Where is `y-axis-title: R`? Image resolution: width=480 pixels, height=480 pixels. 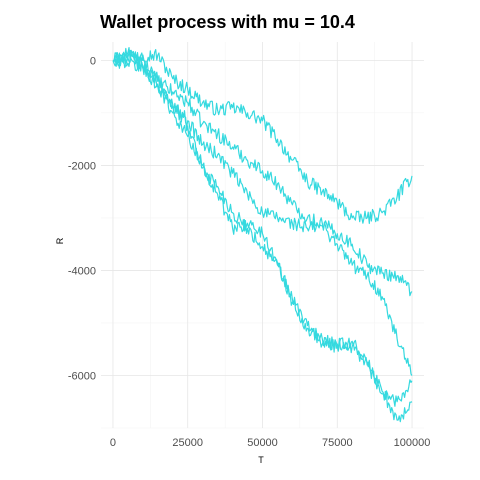 y-axis-title: R is located at coordinates (60, 240).